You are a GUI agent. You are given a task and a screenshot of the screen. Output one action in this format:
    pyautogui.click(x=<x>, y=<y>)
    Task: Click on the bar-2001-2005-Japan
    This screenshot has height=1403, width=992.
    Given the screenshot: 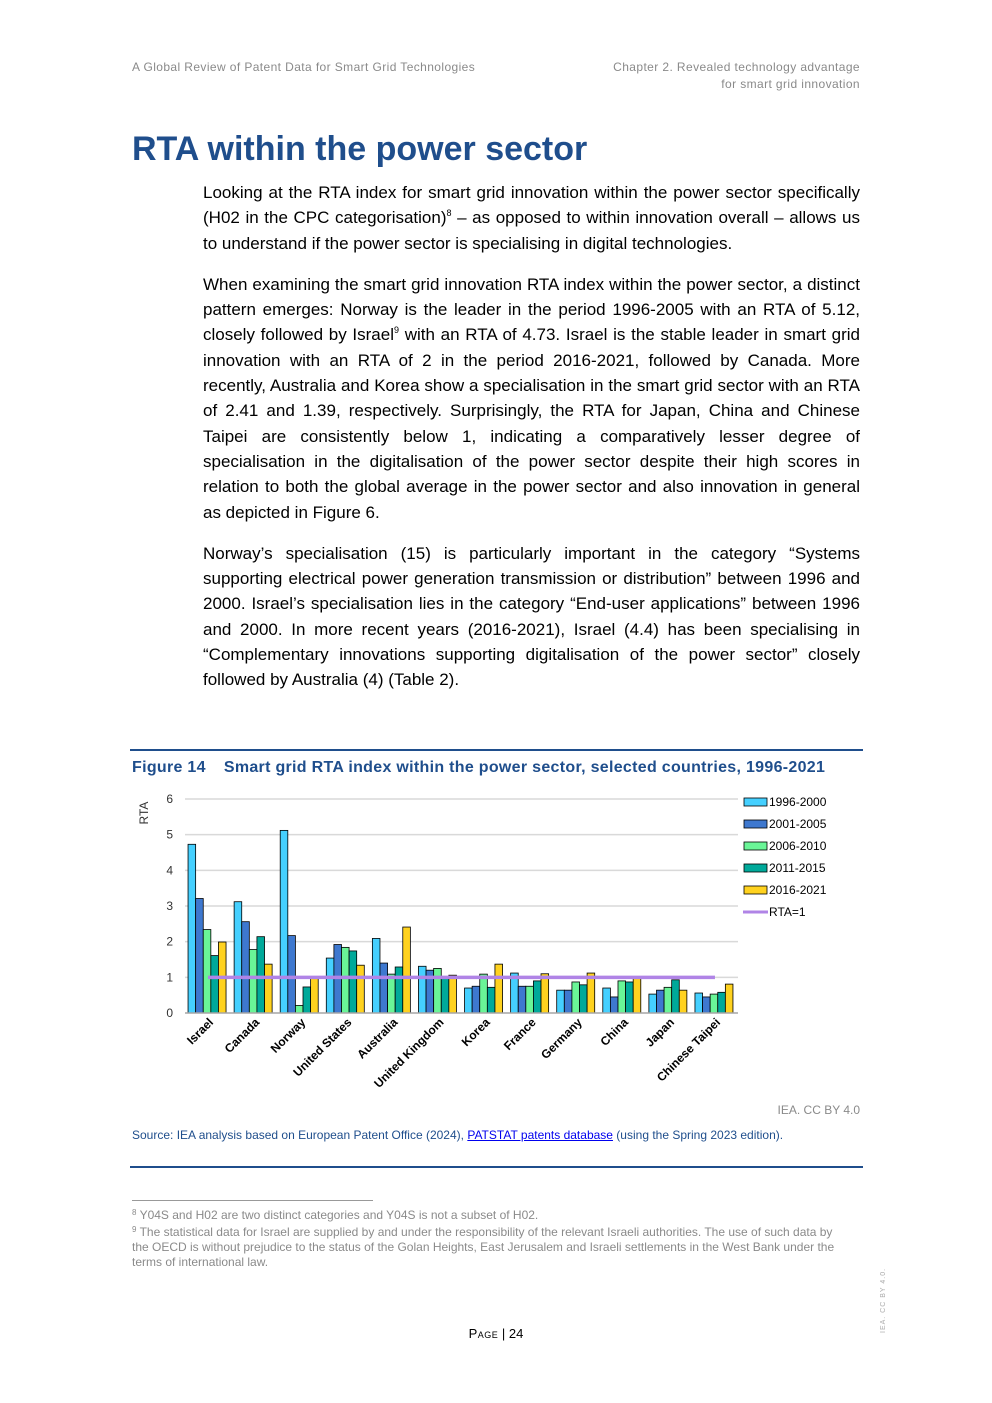 What is the action you would take?
    pyautogui.click(x=660, y=1001)
    